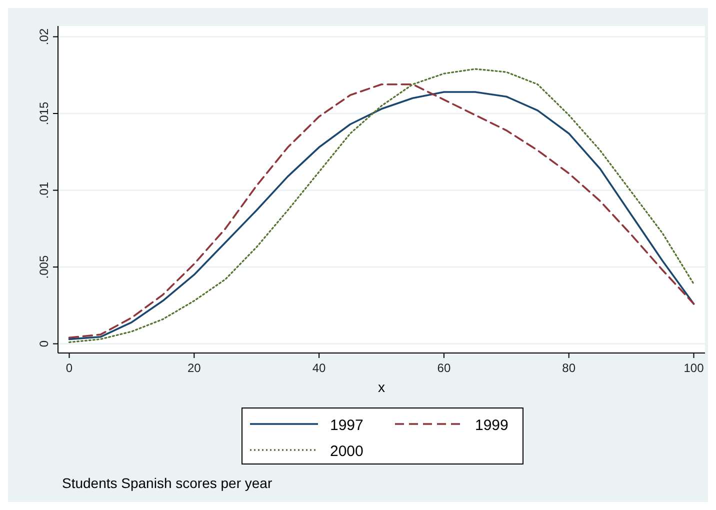 This screenshot has width=716, height=510. Describe the element at coordinates (319, 368) in the screenshot. I see `x-tick-label: 40` at that location.